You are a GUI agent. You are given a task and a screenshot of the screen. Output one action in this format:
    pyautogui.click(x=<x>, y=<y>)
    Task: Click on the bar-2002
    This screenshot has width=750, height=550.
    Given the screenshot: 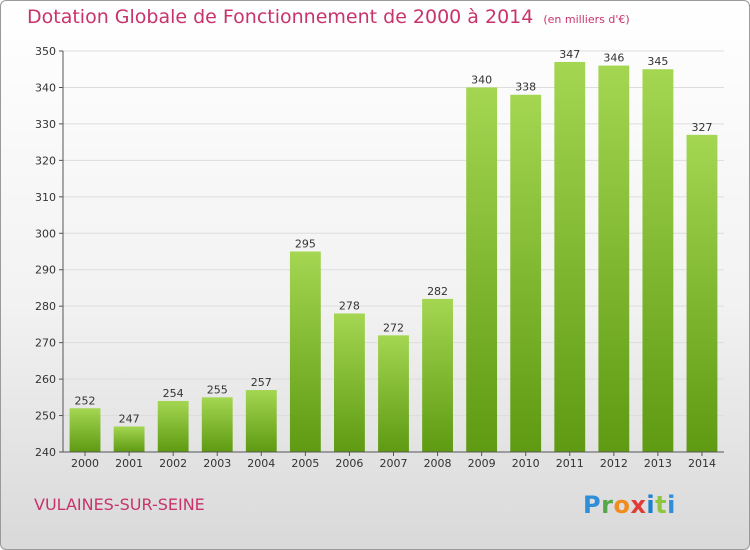 What is the action you would take?
    pyautogui.click(x=173, y=426)
    